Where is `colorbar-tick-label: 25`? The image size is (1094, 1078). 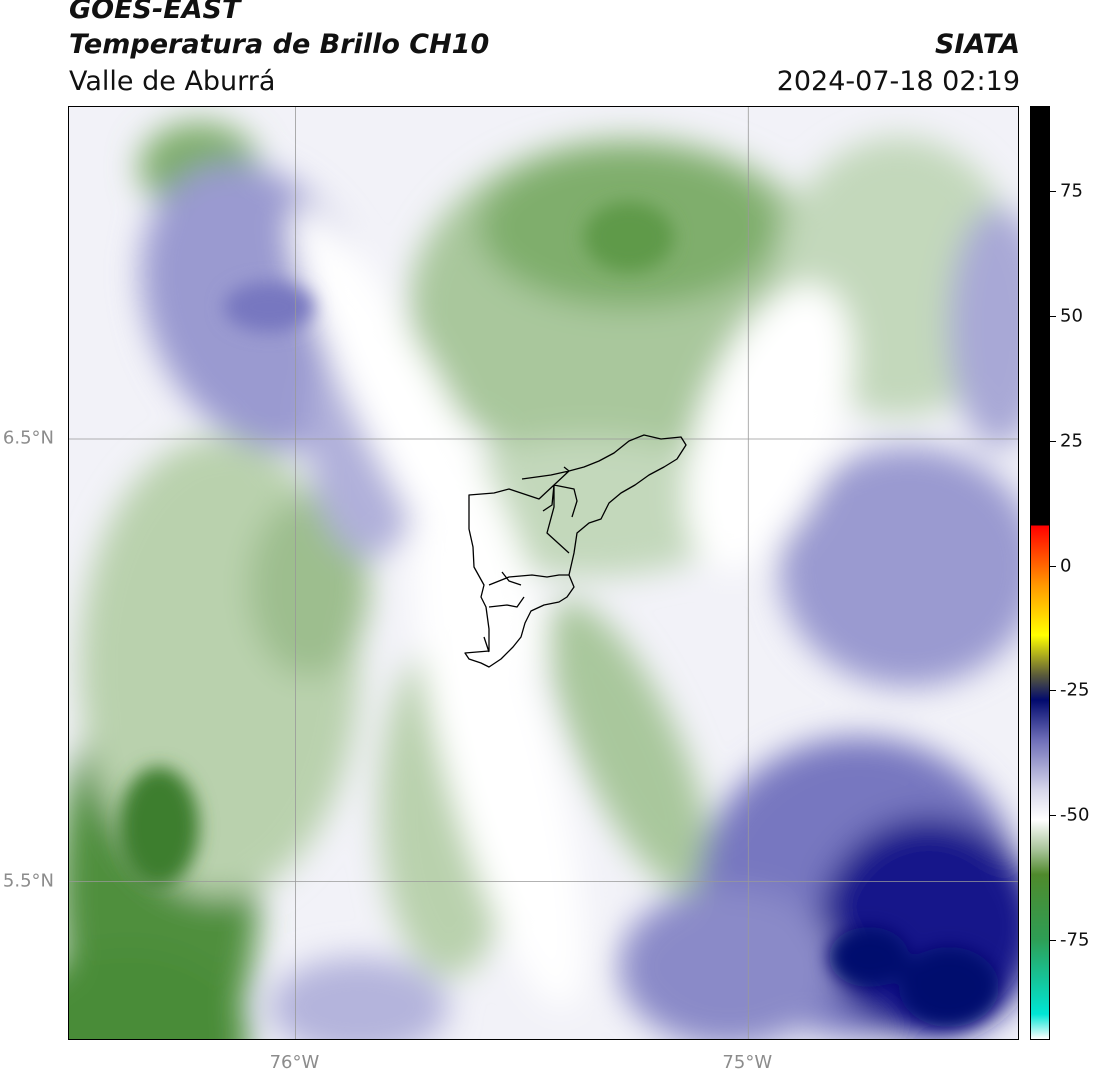 colorbar-tick-label: 25 is located at coordinates (1071, 441).